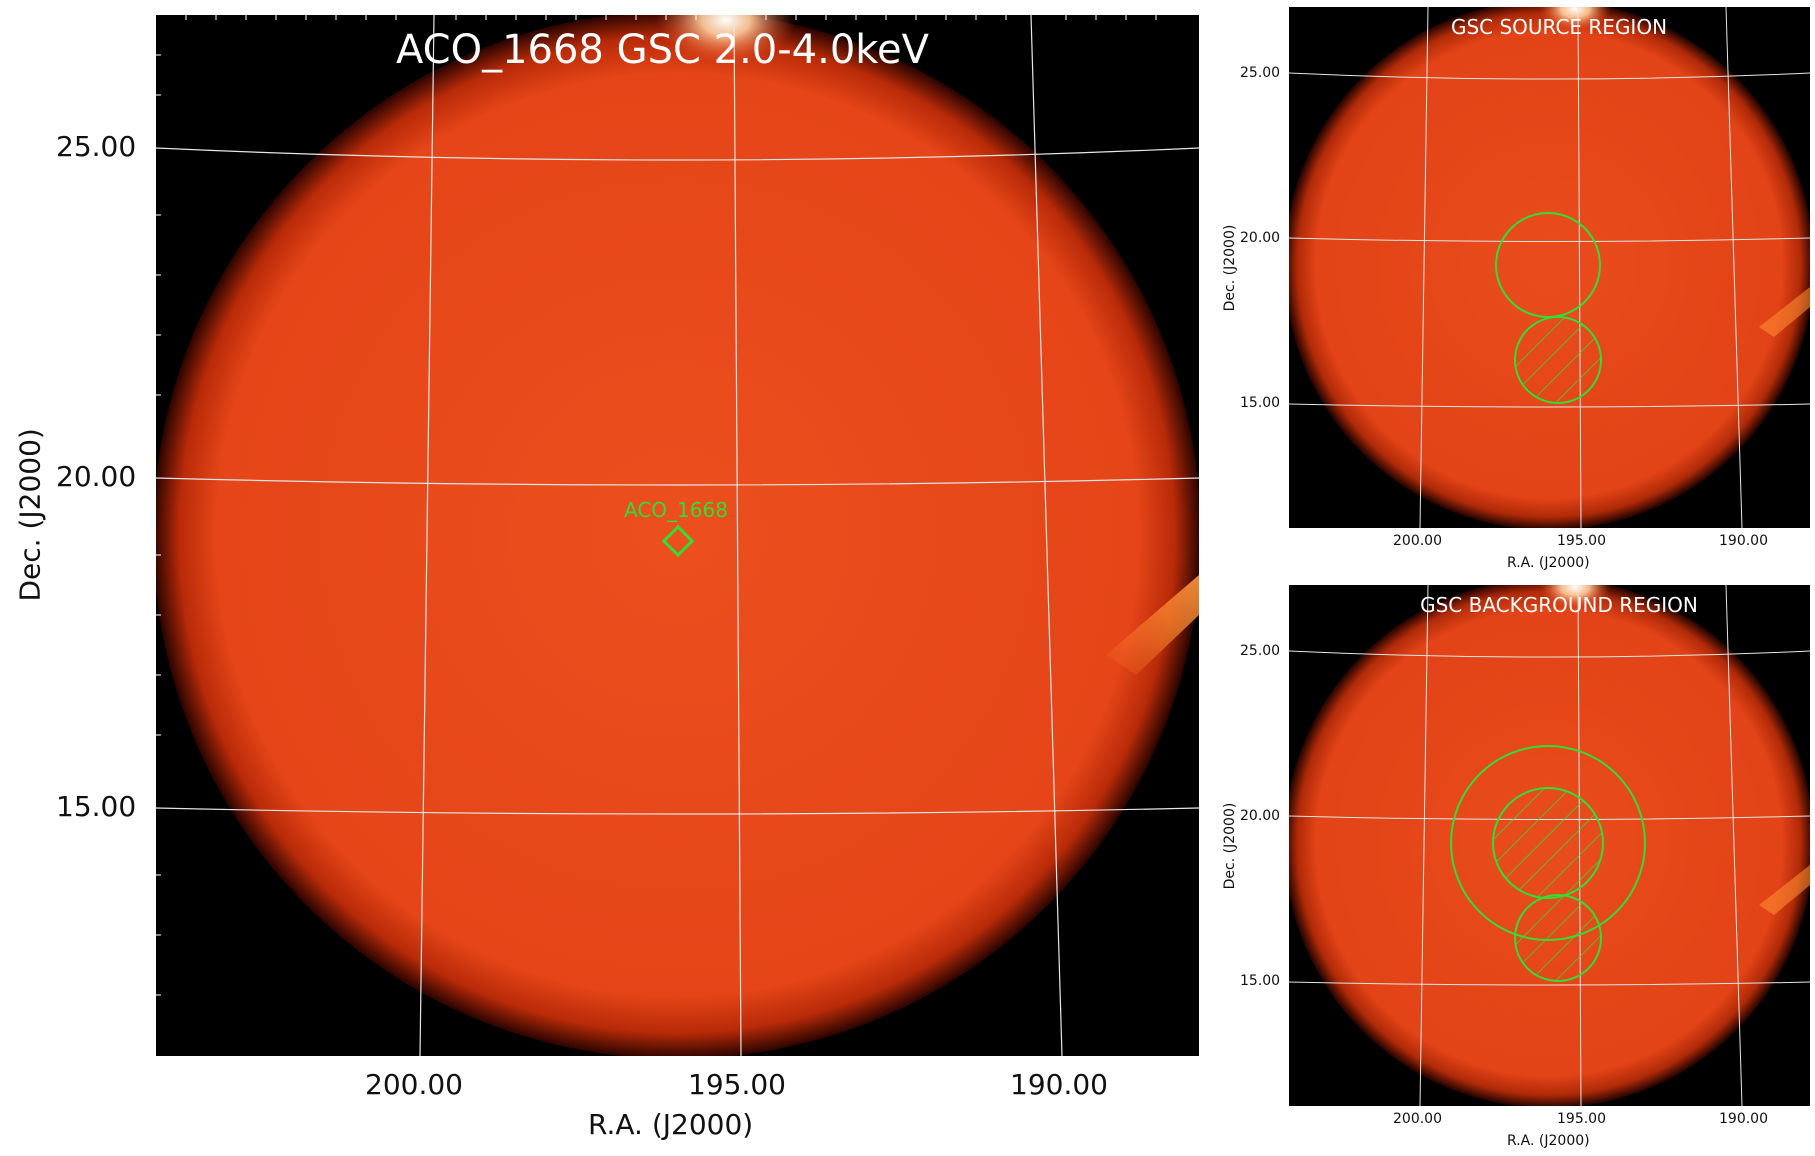 This screenshot has height=1156, width=1815. I want to click on source-panel-title: GSC SOURCE REGION, so click(1559, 27).